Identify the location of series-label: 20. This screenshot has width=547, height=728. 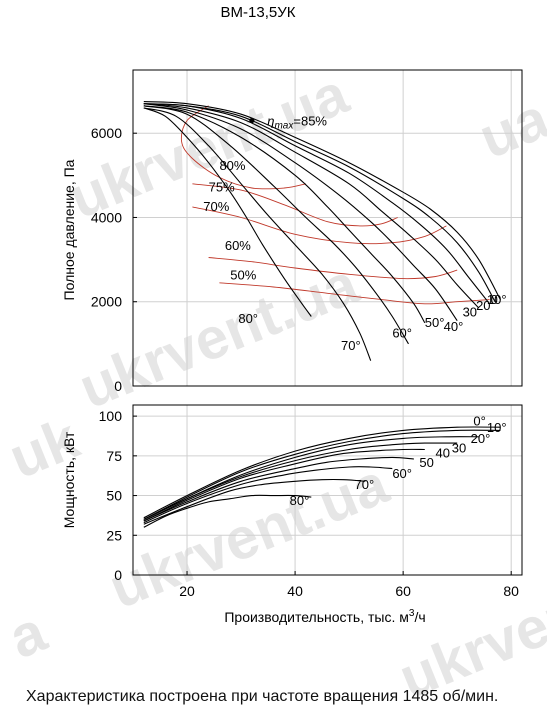
(483, 305).